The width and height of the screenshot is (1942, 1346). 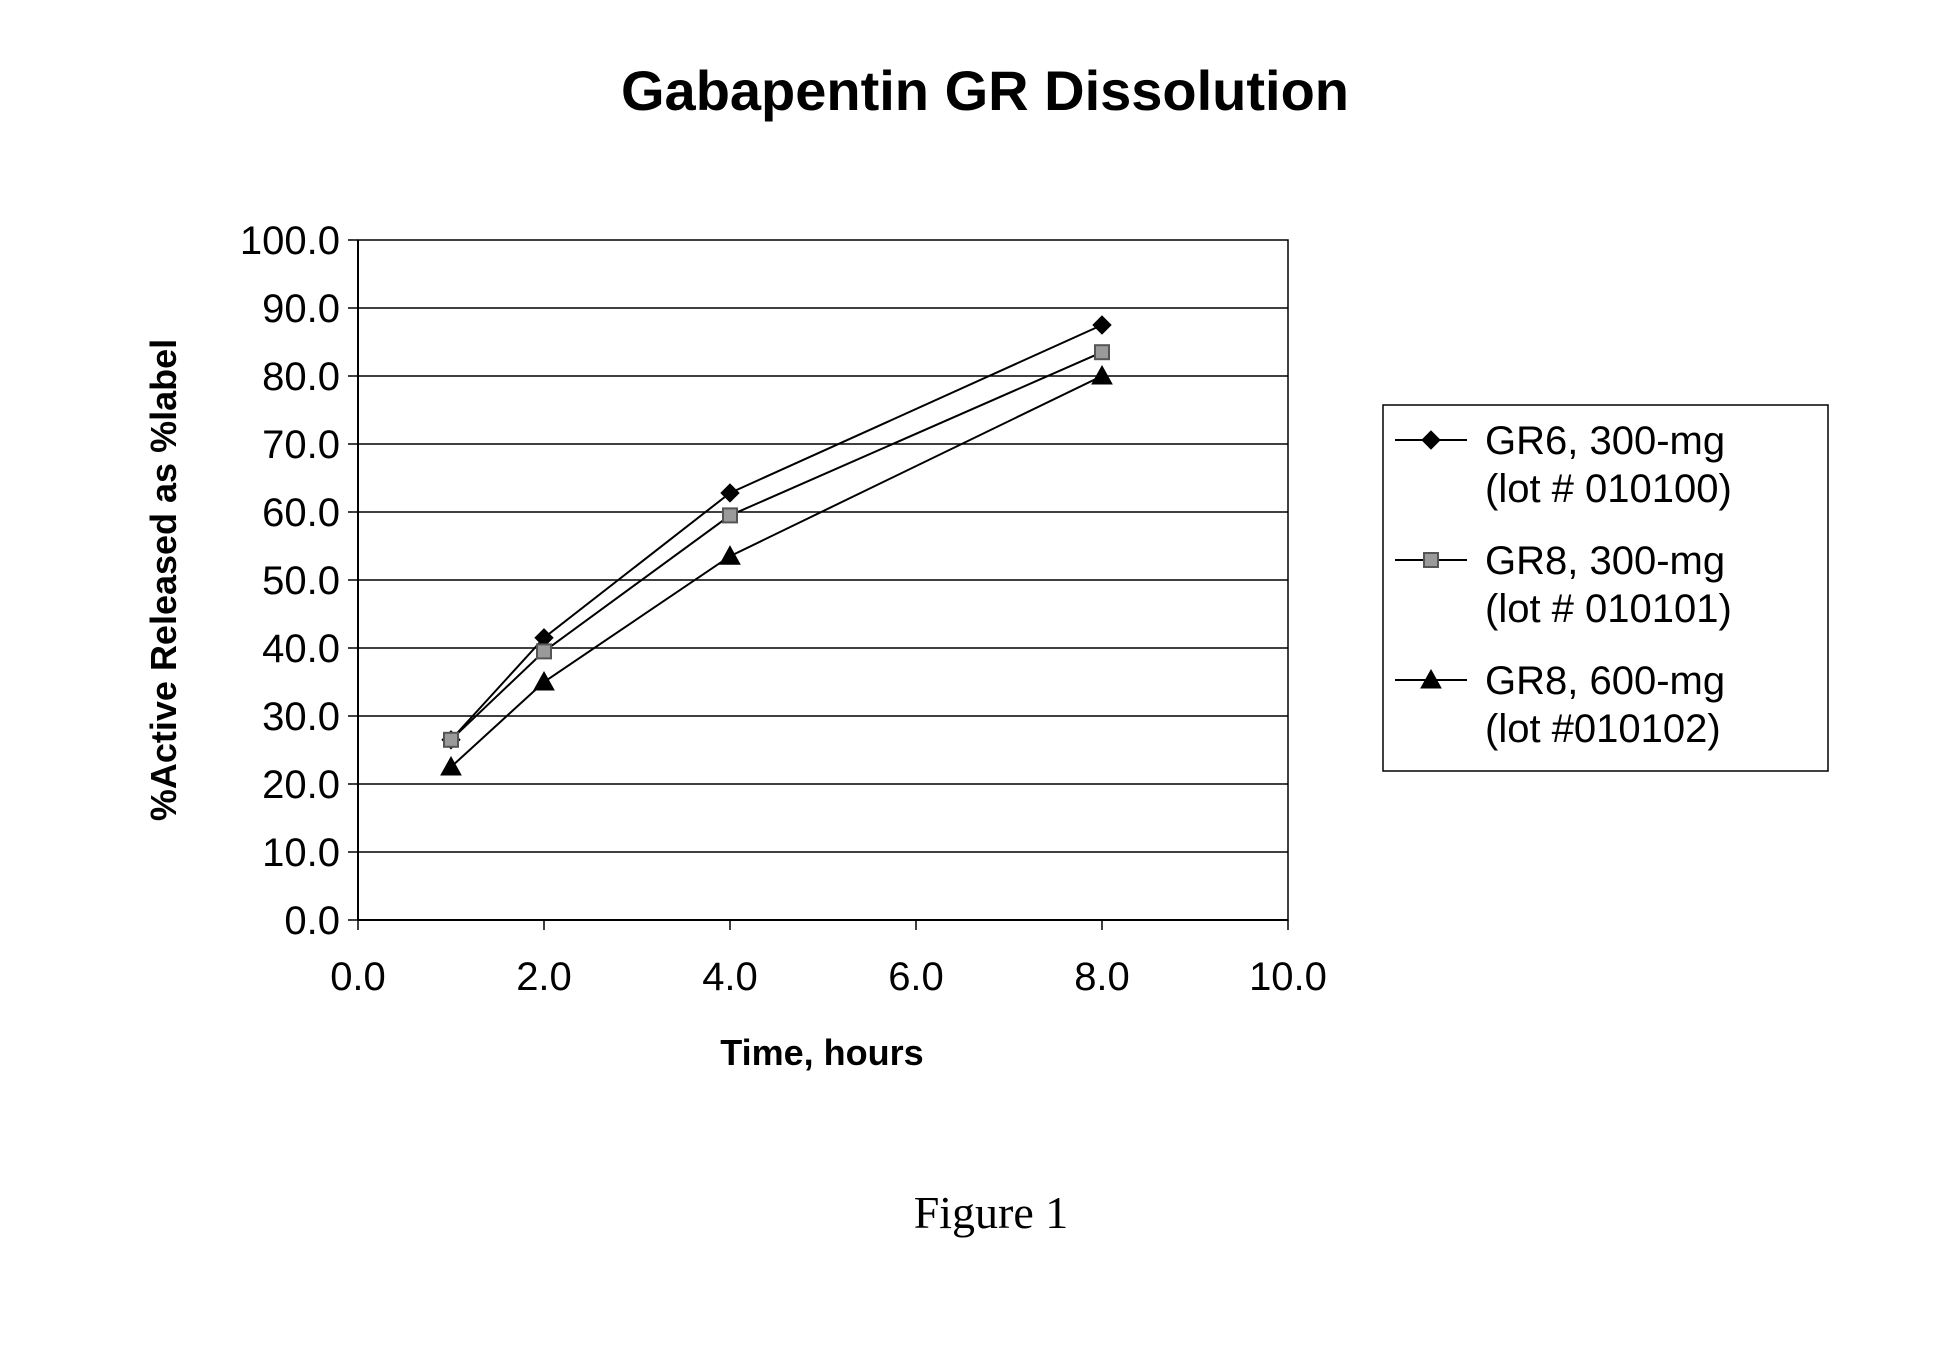 What do you see at coordinates (916, 977) in the screenshot?
I see `x-tick-label: 6.0` at bounding box center [916, 977].